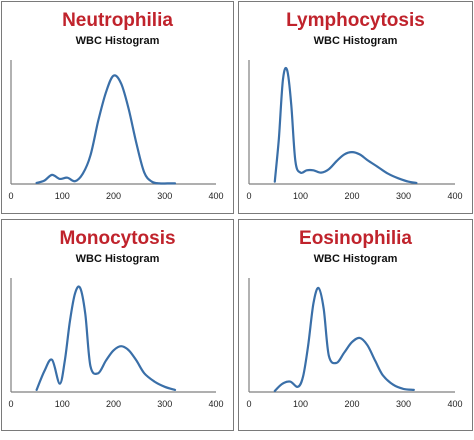 This screenshot has width=474, height=440. Describe the element at coordinates (355, 20) in the screenshot. I see `chart-title: Lymphocytosis` at that location.